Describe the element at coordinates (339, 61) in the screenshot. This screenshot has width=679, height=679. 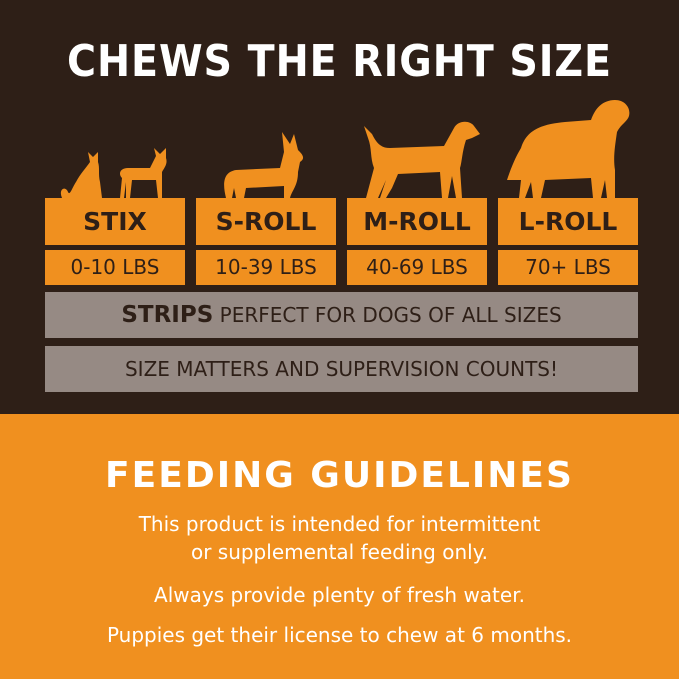
I see `page-title: CHEWS THE RIGHT SIZE` at that location.